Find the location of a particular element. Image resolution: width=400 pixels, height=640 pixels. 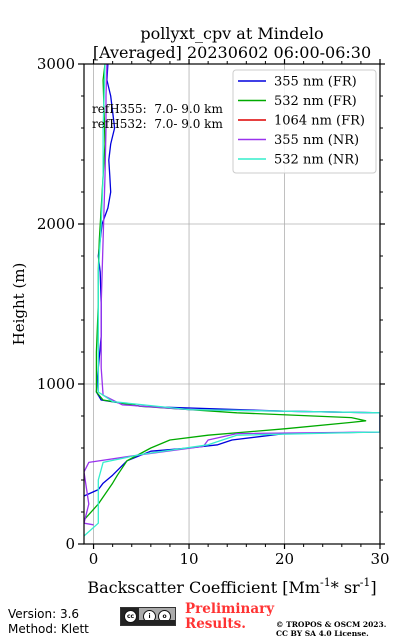

legend-label-2: 1064 nm (FR) is located at coordinates (319, 121).